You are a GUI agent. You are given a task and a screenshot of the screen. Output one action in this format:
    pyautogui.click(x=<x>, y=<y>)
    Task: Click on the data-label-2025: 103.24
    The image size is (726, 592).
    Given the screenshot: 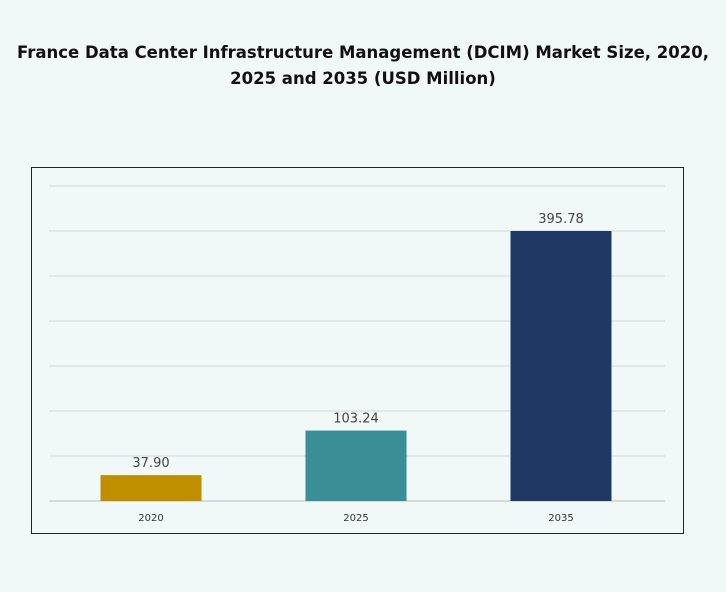 What is the action you would take?
    pyautogui.click(x=356, y=419)
    